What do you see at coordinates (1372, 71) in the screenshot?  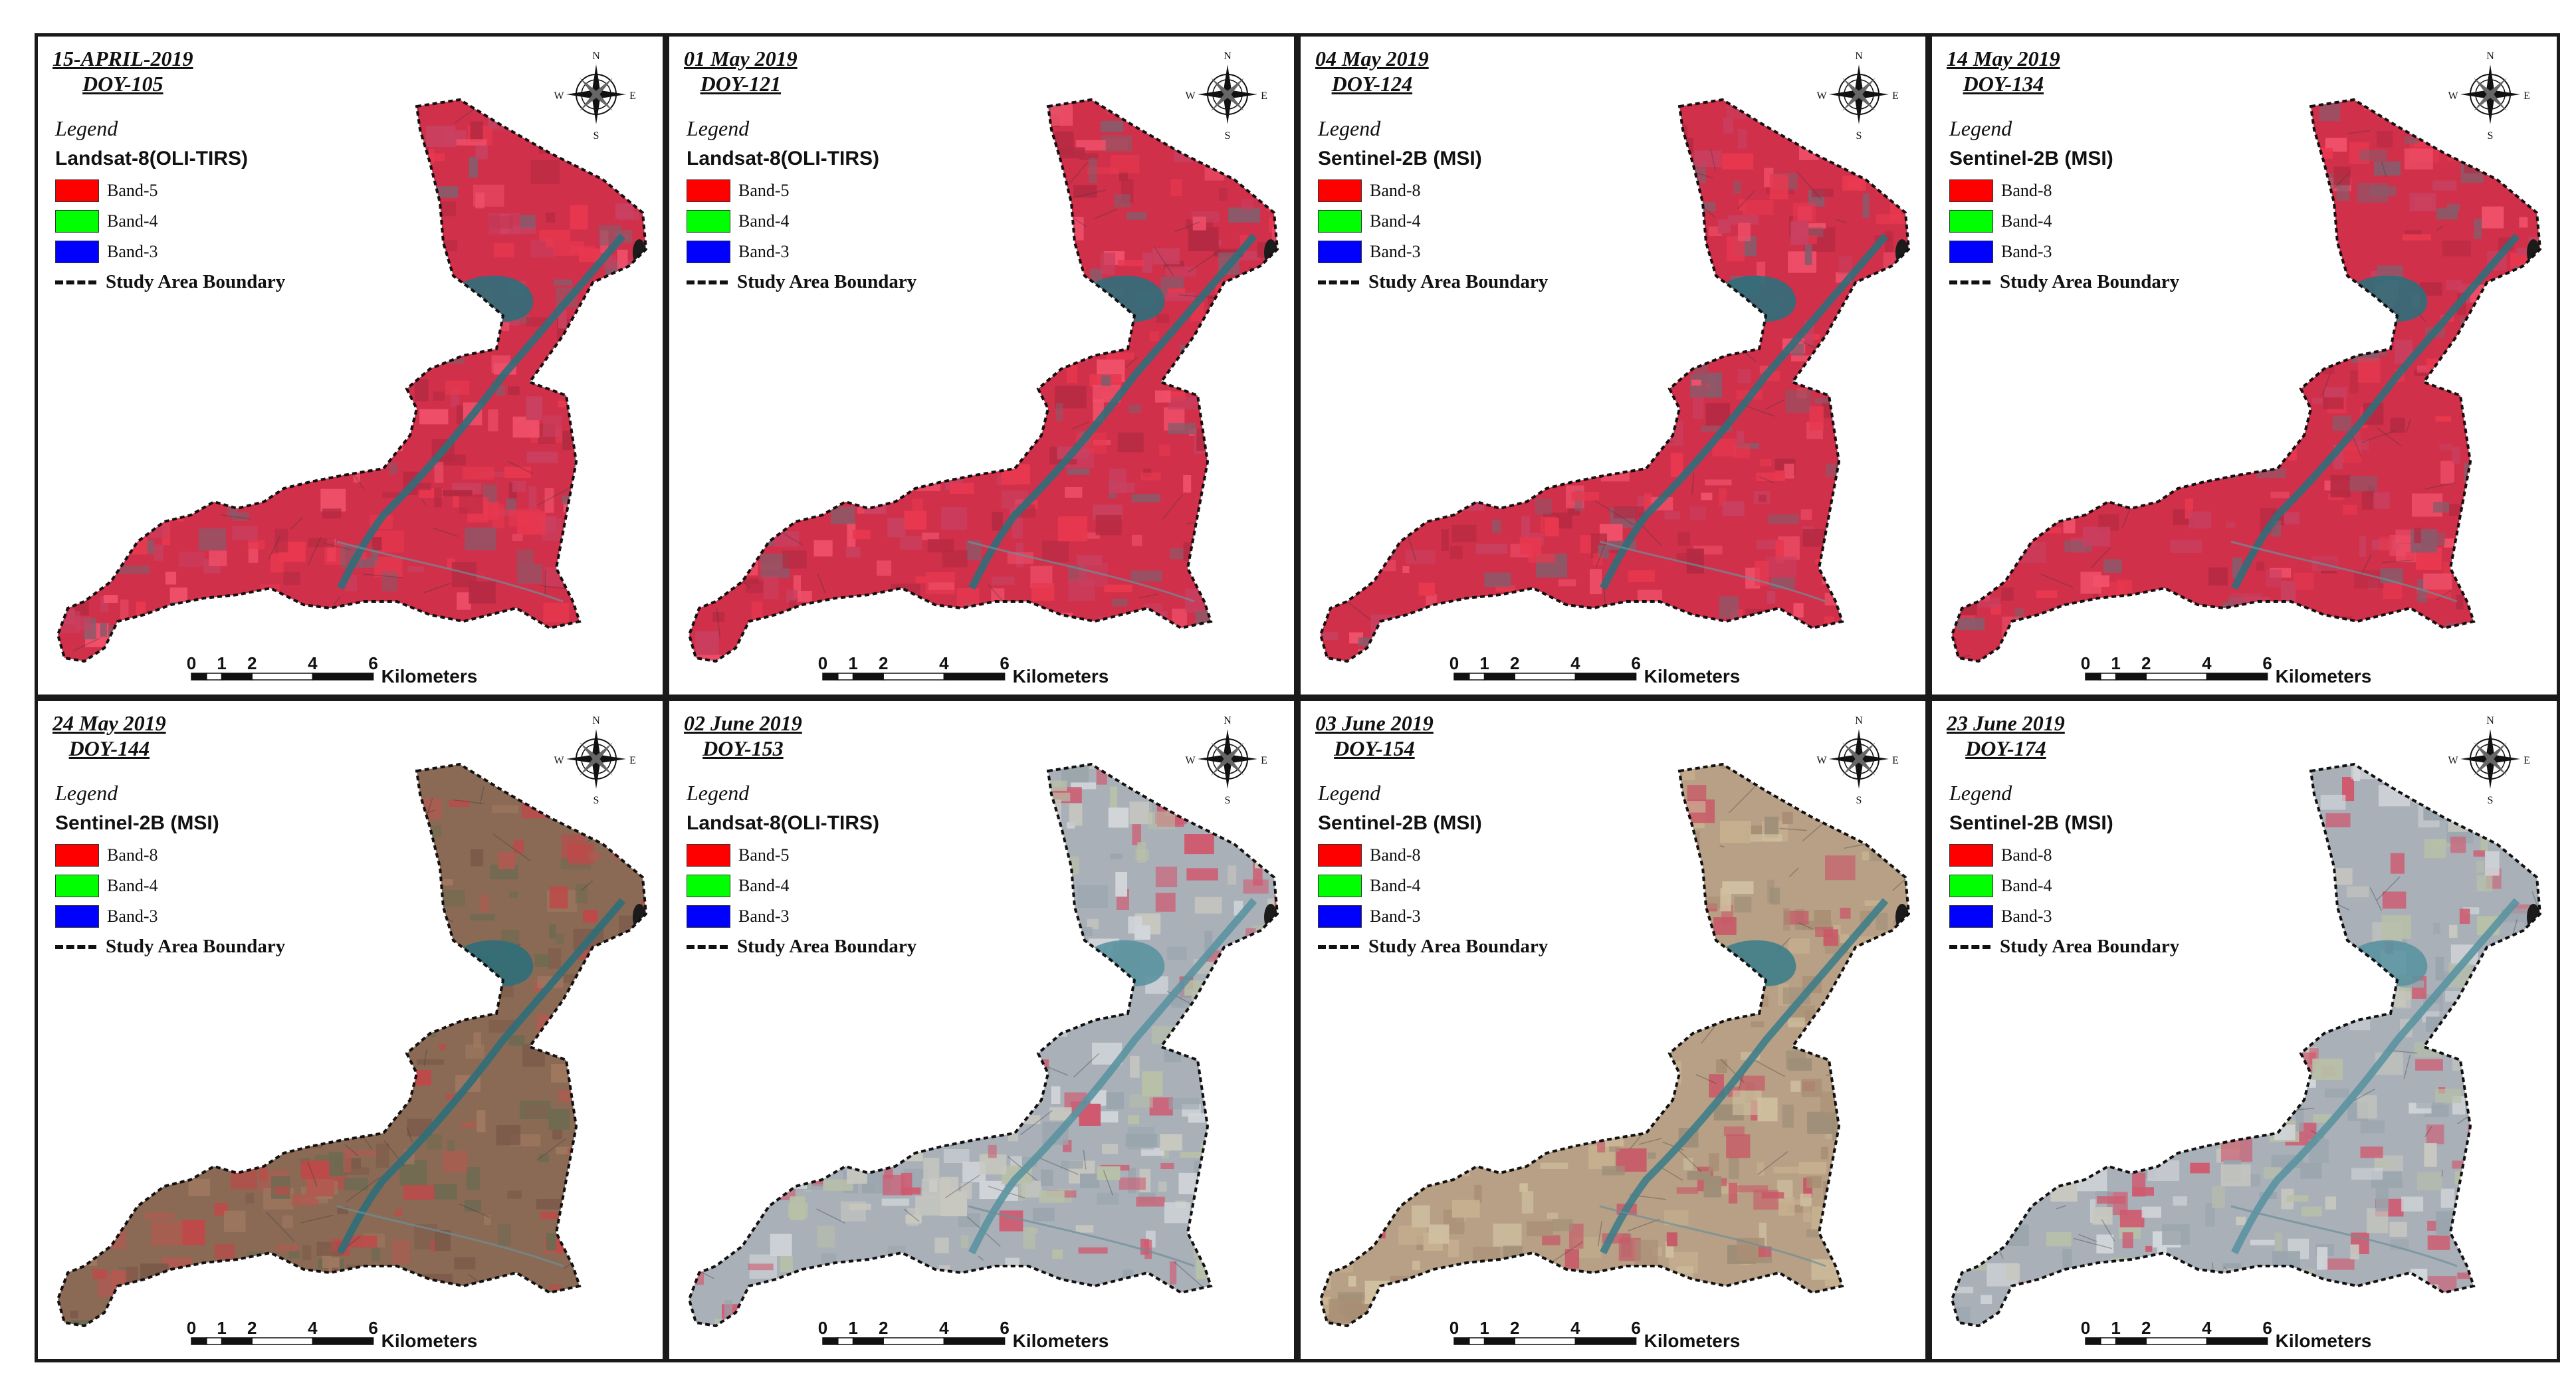 I see `panel-title: 04 May 2019 DOY-124` at bounding box center [1372, 71].